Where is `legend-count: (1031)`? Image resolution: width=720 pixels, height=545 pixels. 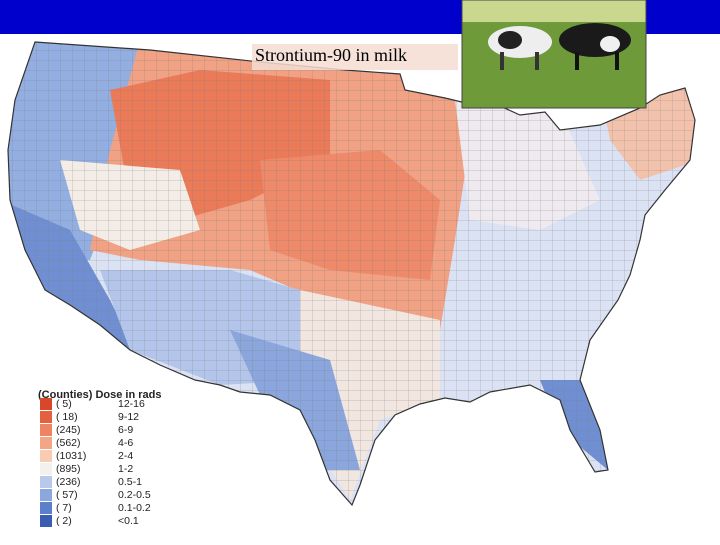 legend-count: (1031) is located at coordinates (71, 456).